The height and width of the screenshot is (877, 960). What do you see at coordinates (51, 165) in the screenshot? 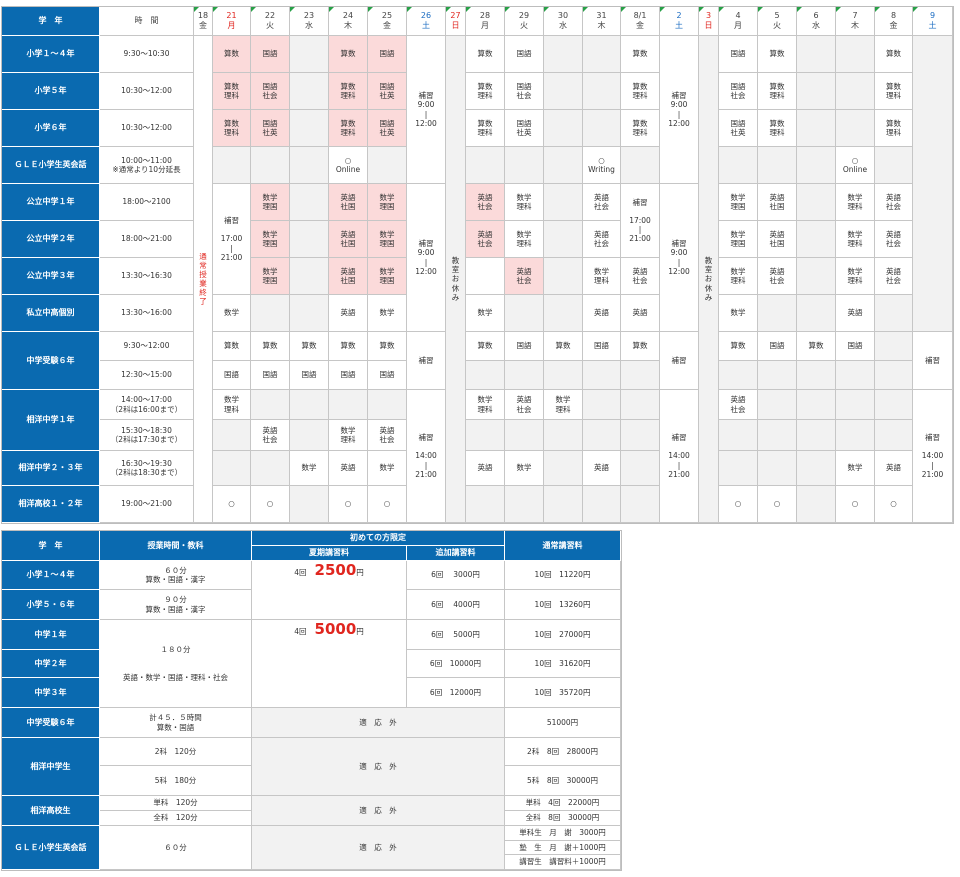
I see `grade-label: ＧＬＥ小学生英会話` at bounding box center [51, 165].